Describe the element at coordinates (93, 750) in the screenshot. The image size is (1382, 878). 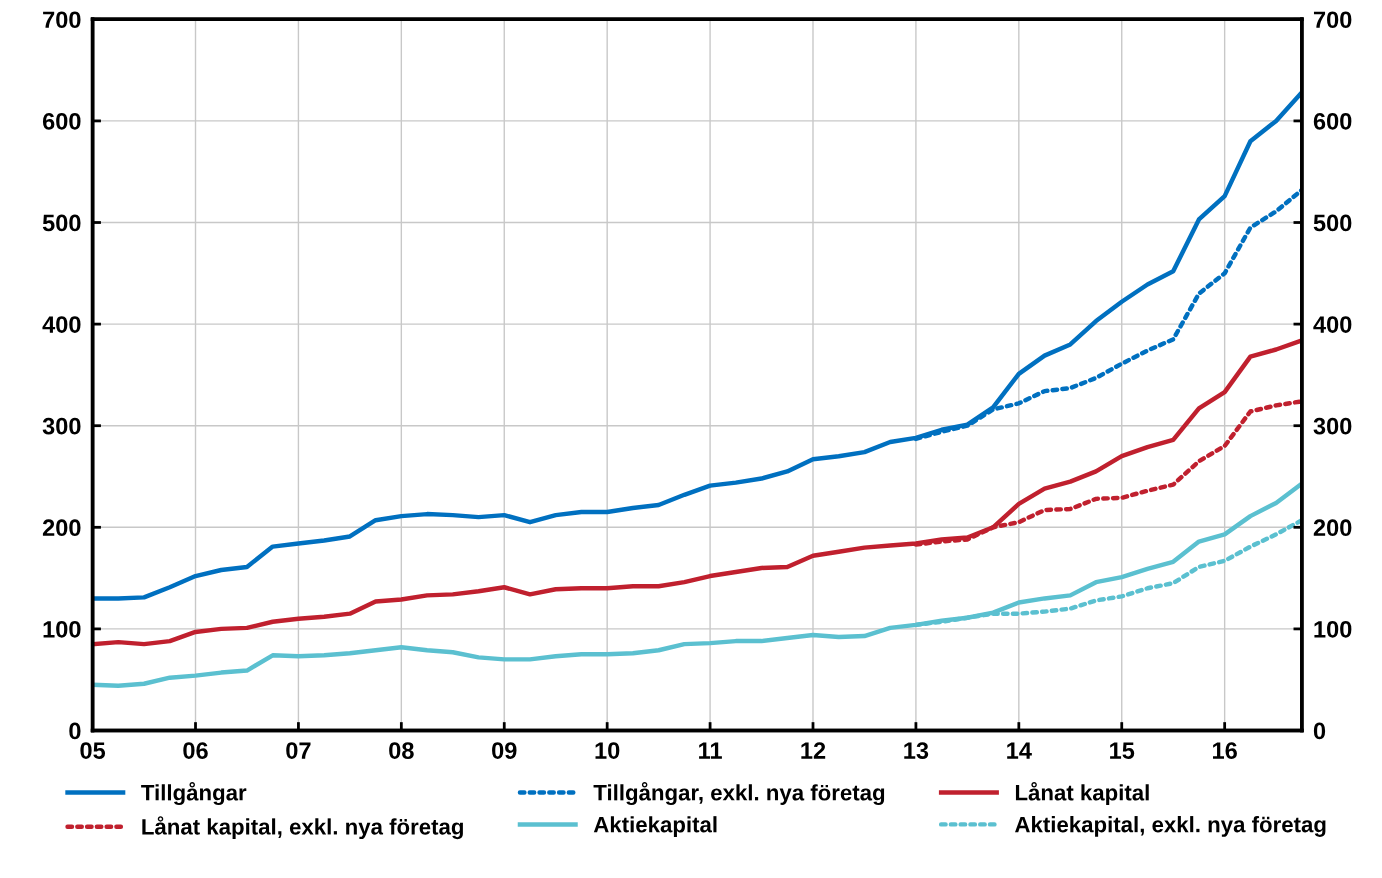
I see `x-tick-label: 05` at that location.